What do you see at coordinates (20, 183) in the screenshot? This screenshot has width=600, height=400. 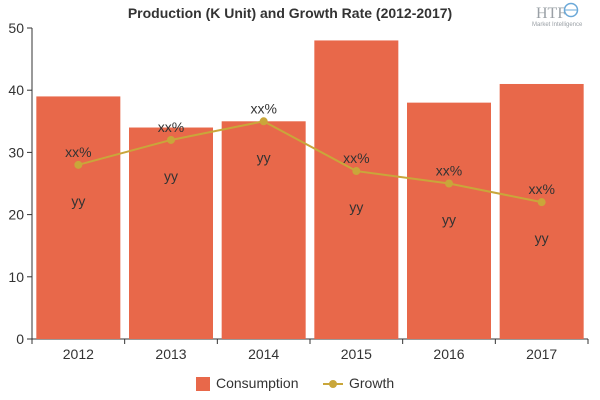 I see `y-axis: 0 10 20 30 40 50` at bounding box center [20, 183].